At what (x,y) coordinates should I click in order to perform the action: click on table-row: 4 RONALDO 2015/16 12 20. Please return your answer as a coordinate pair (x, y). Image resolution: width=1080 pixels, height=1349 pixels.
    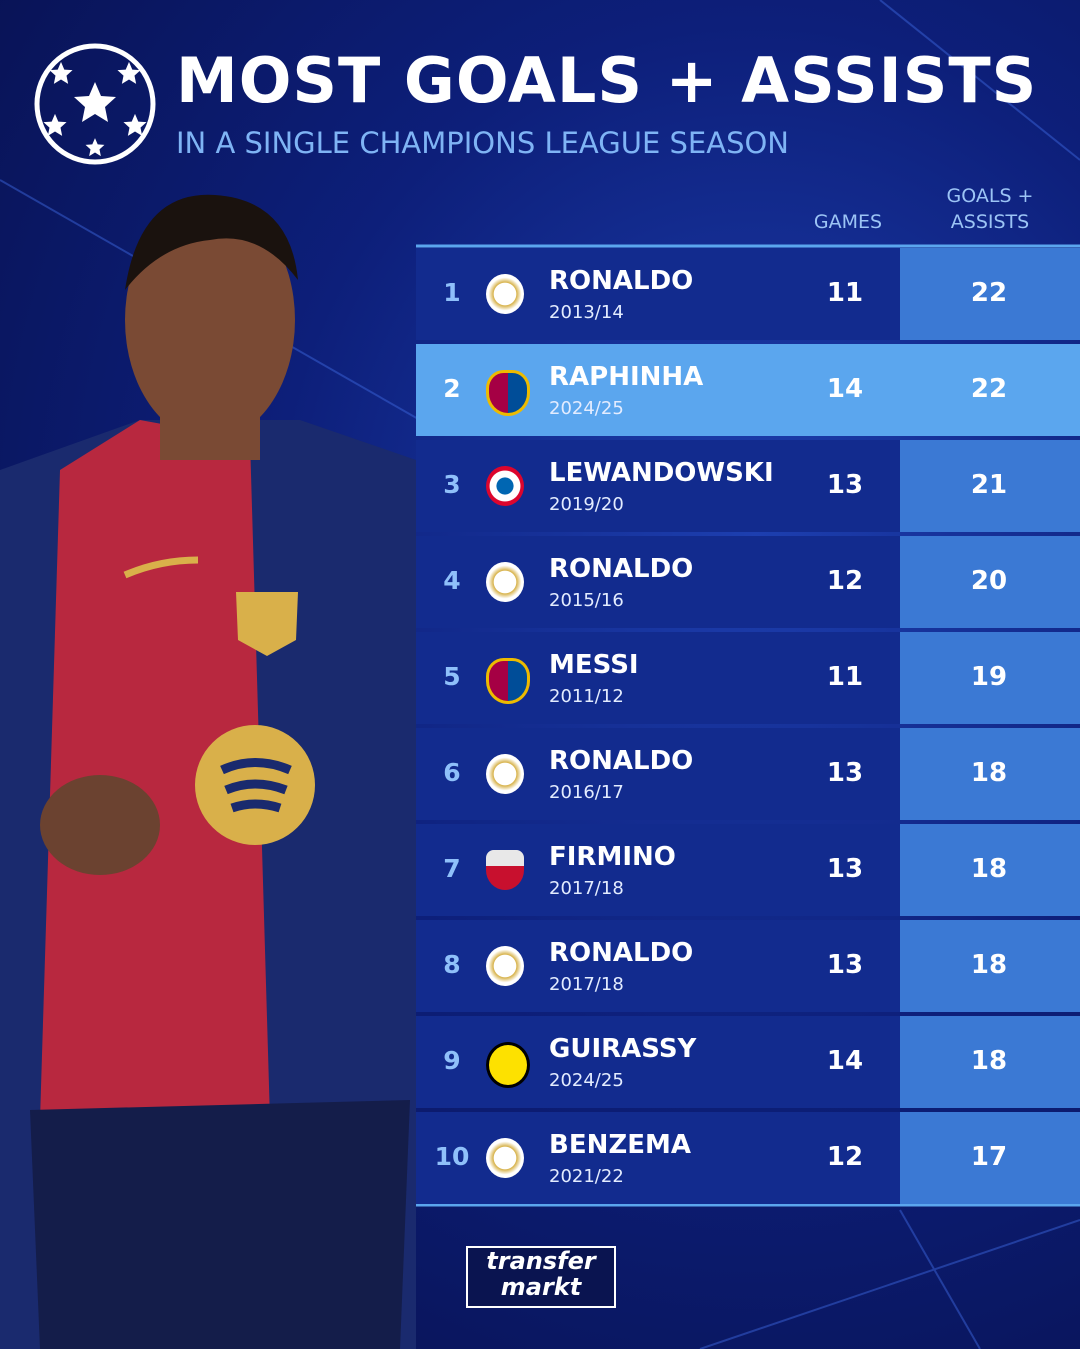
    Looking at the image, I should click on (748, 582).